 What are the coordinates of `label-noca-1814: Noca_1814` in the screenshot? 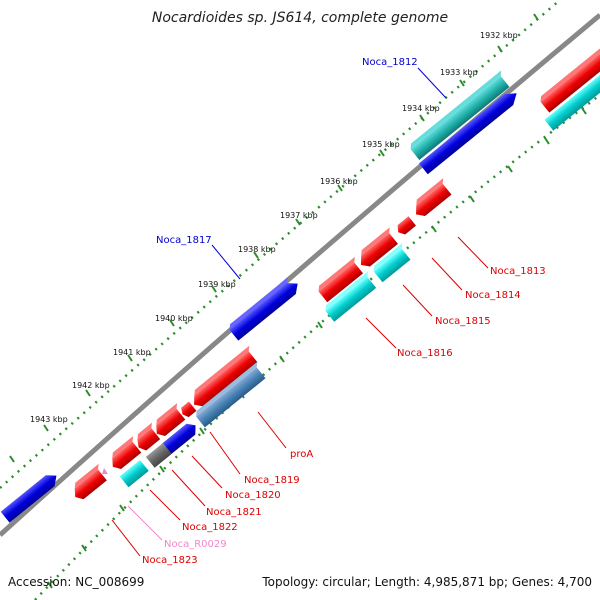 It's located at (493, 295).